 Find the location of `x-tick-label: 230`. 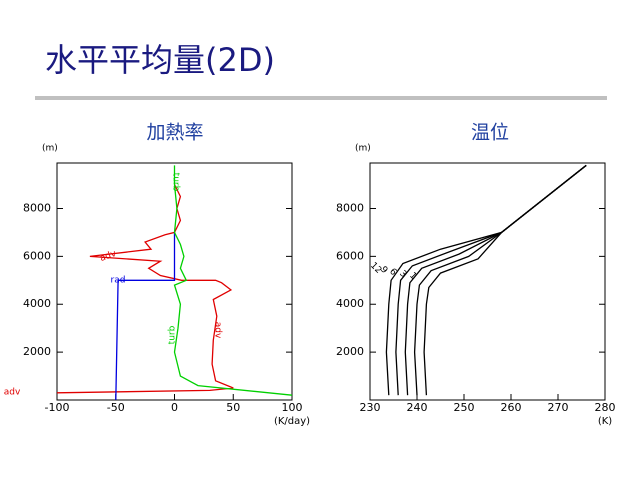

x-tick-label: 230 is located at coordinates (370, 407).